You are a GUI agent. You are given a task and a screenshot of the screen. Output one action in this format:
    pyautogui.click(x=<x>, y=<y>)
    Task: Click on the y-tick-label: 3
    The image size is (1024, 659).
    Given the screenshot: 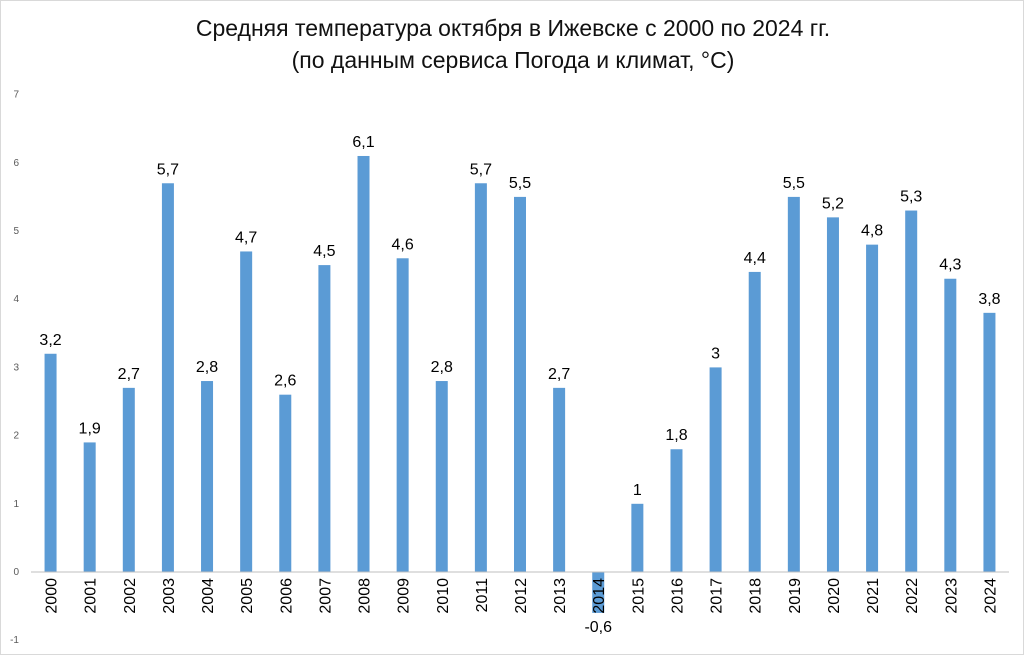 What is the action you would take?
    pyautogui.click(x=16, y=367)
    